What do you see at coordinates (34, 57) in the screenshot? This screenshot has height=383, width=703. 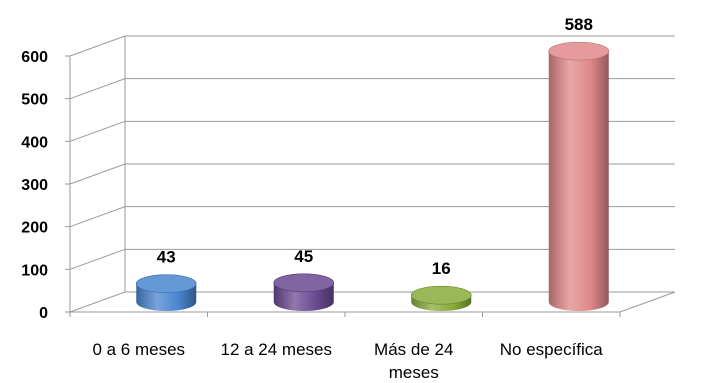 I see `y-tick-label: 600` at bounding box center [34, 57].